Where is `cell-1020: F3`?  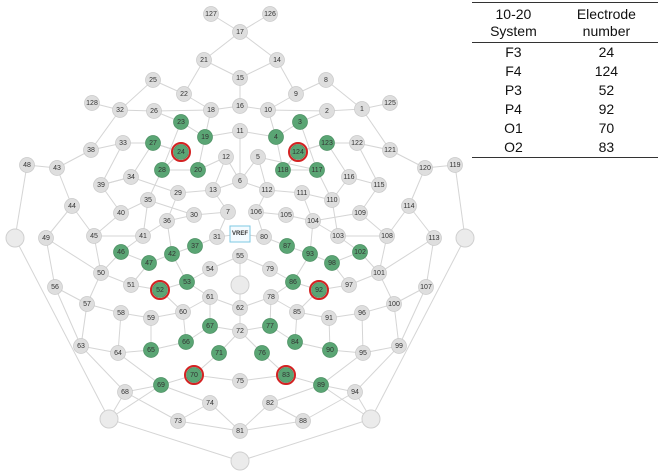
cell-1020: F3 is located at coordinates (513, 52).